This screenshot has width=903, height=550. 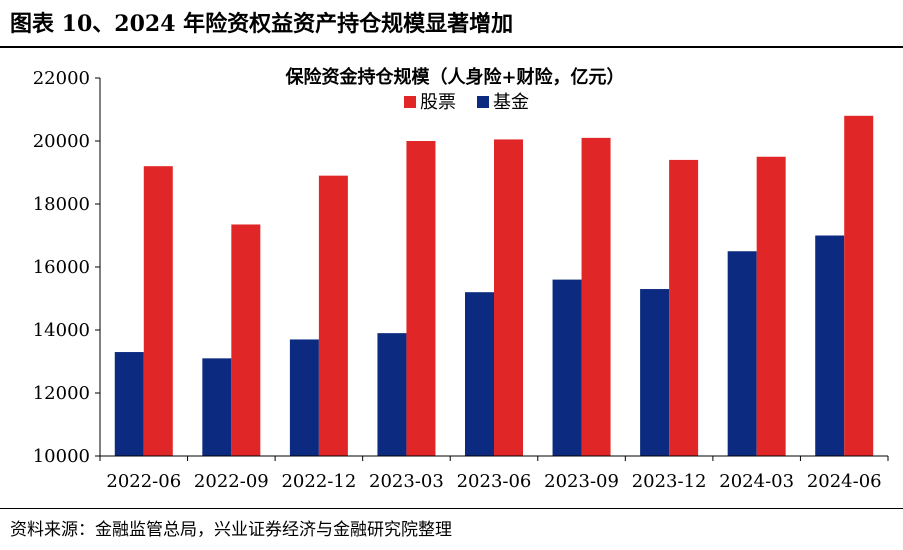 What do you see at coordinates (61, 78) in the screenshot?
I see `y-tick-label: 22000` at bounding box center [61, 78].